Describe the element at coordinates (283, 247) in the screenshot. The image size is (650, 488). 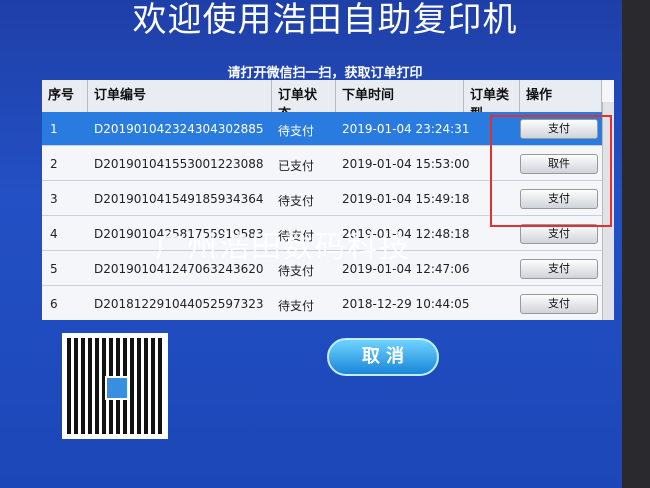
I see `watermark: 广州浩田数码科技` at that location.